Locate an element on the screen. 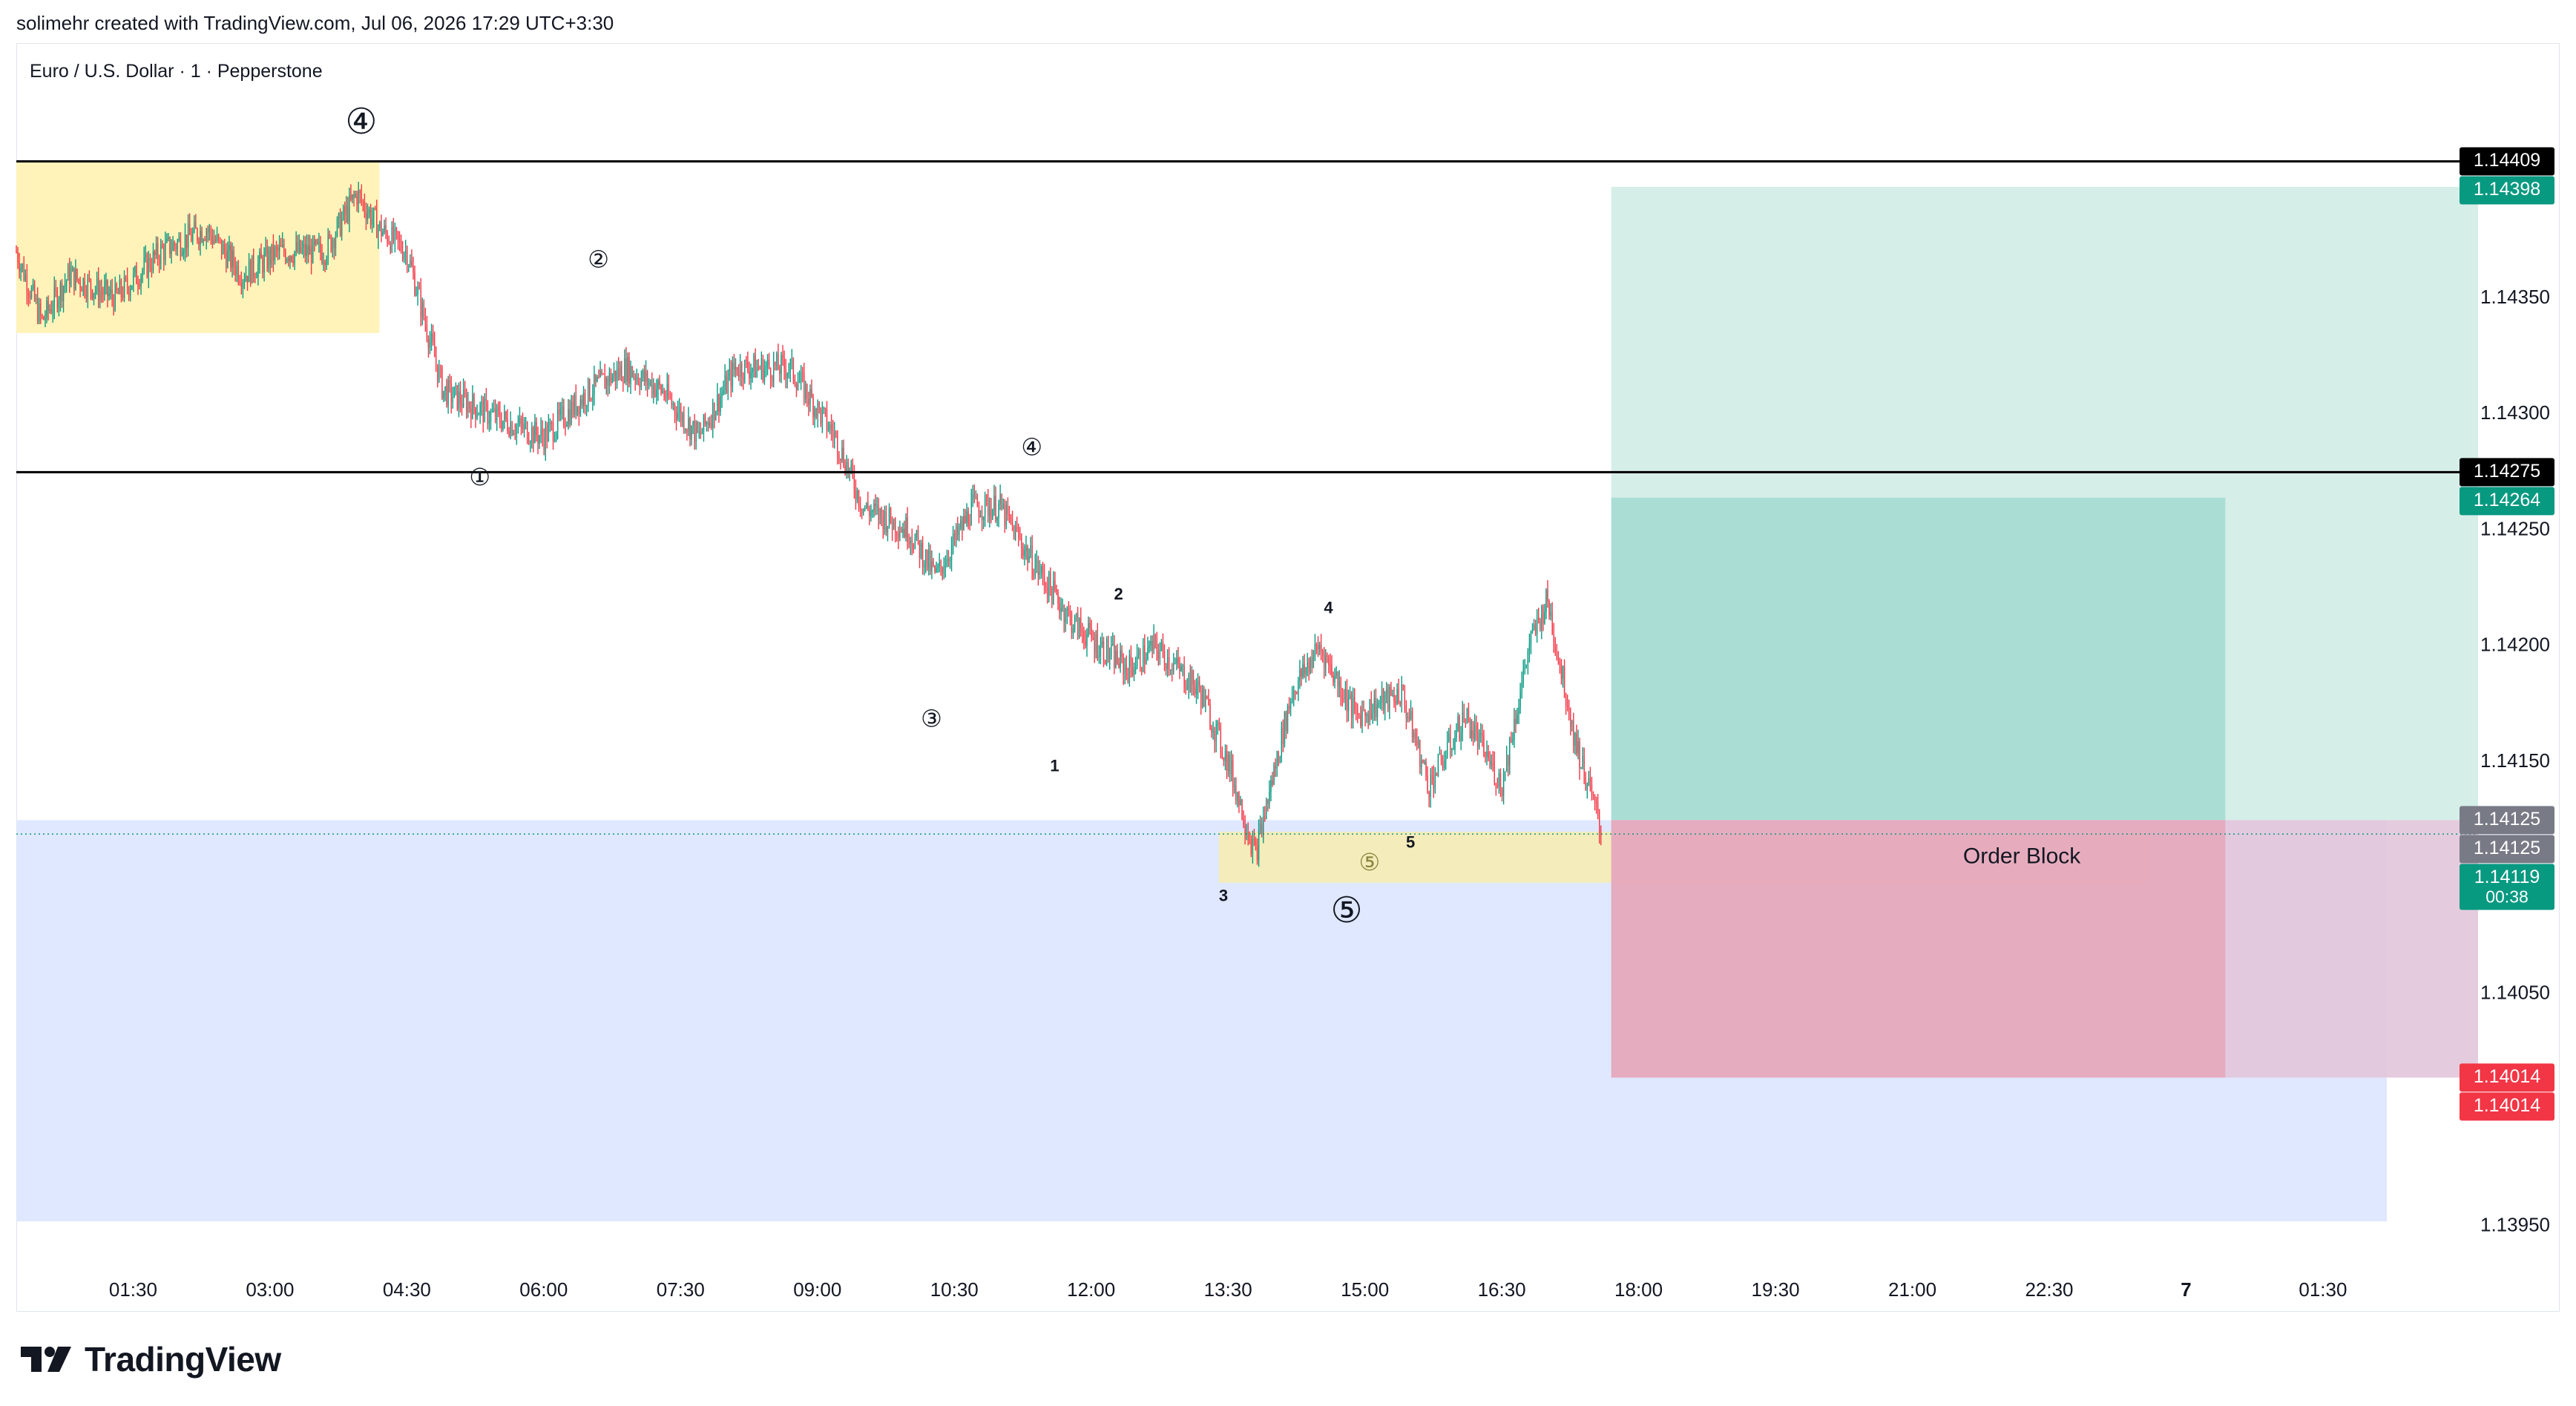  x-tick-label: 21:00 is located at coordinates (1912, 1289).